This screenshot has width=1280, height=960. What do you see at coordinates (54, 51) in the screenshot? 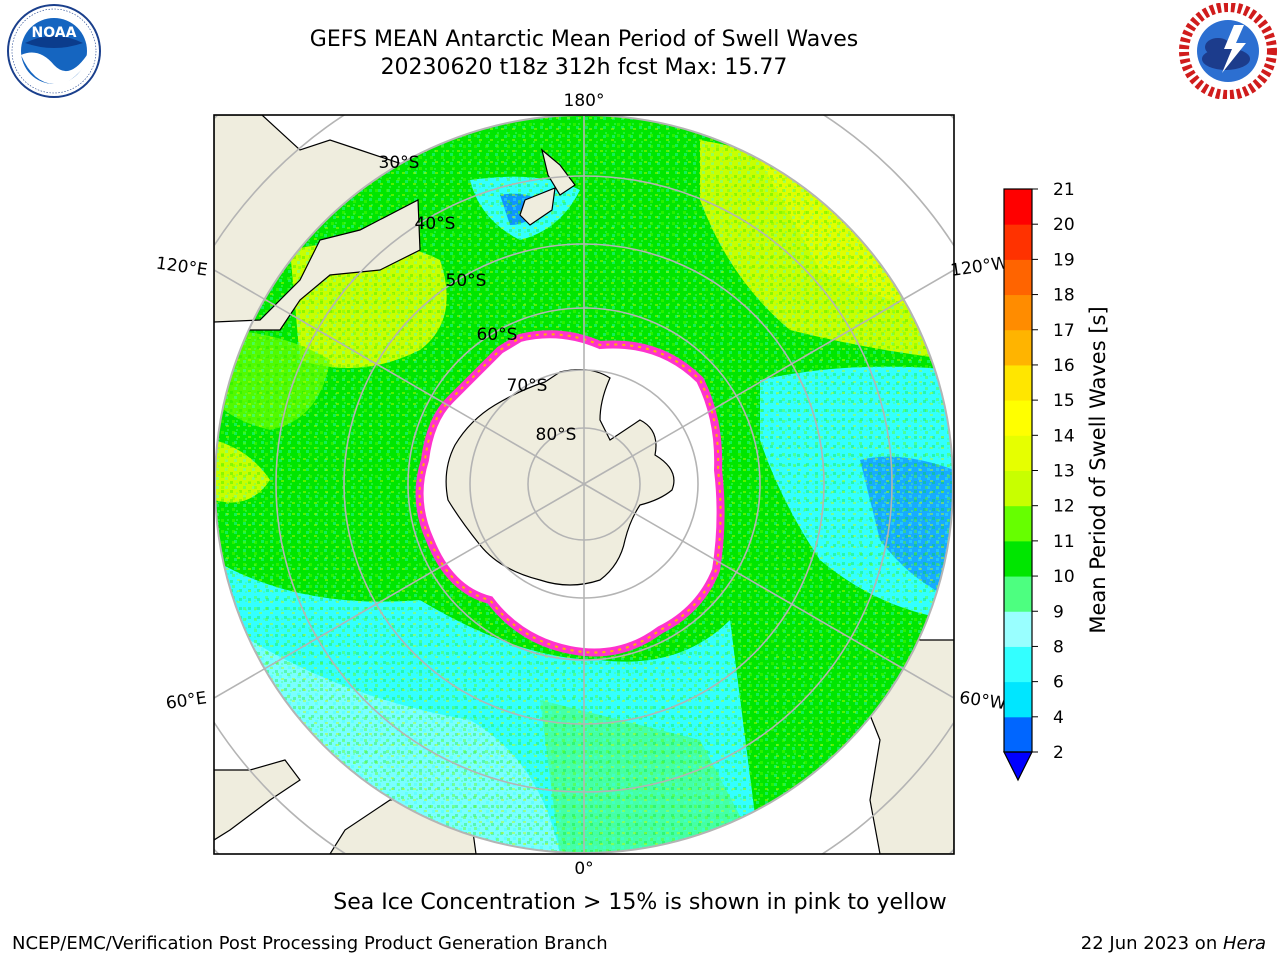
I see `noaa-logo: NOAA` at bounding box center [54, 51].